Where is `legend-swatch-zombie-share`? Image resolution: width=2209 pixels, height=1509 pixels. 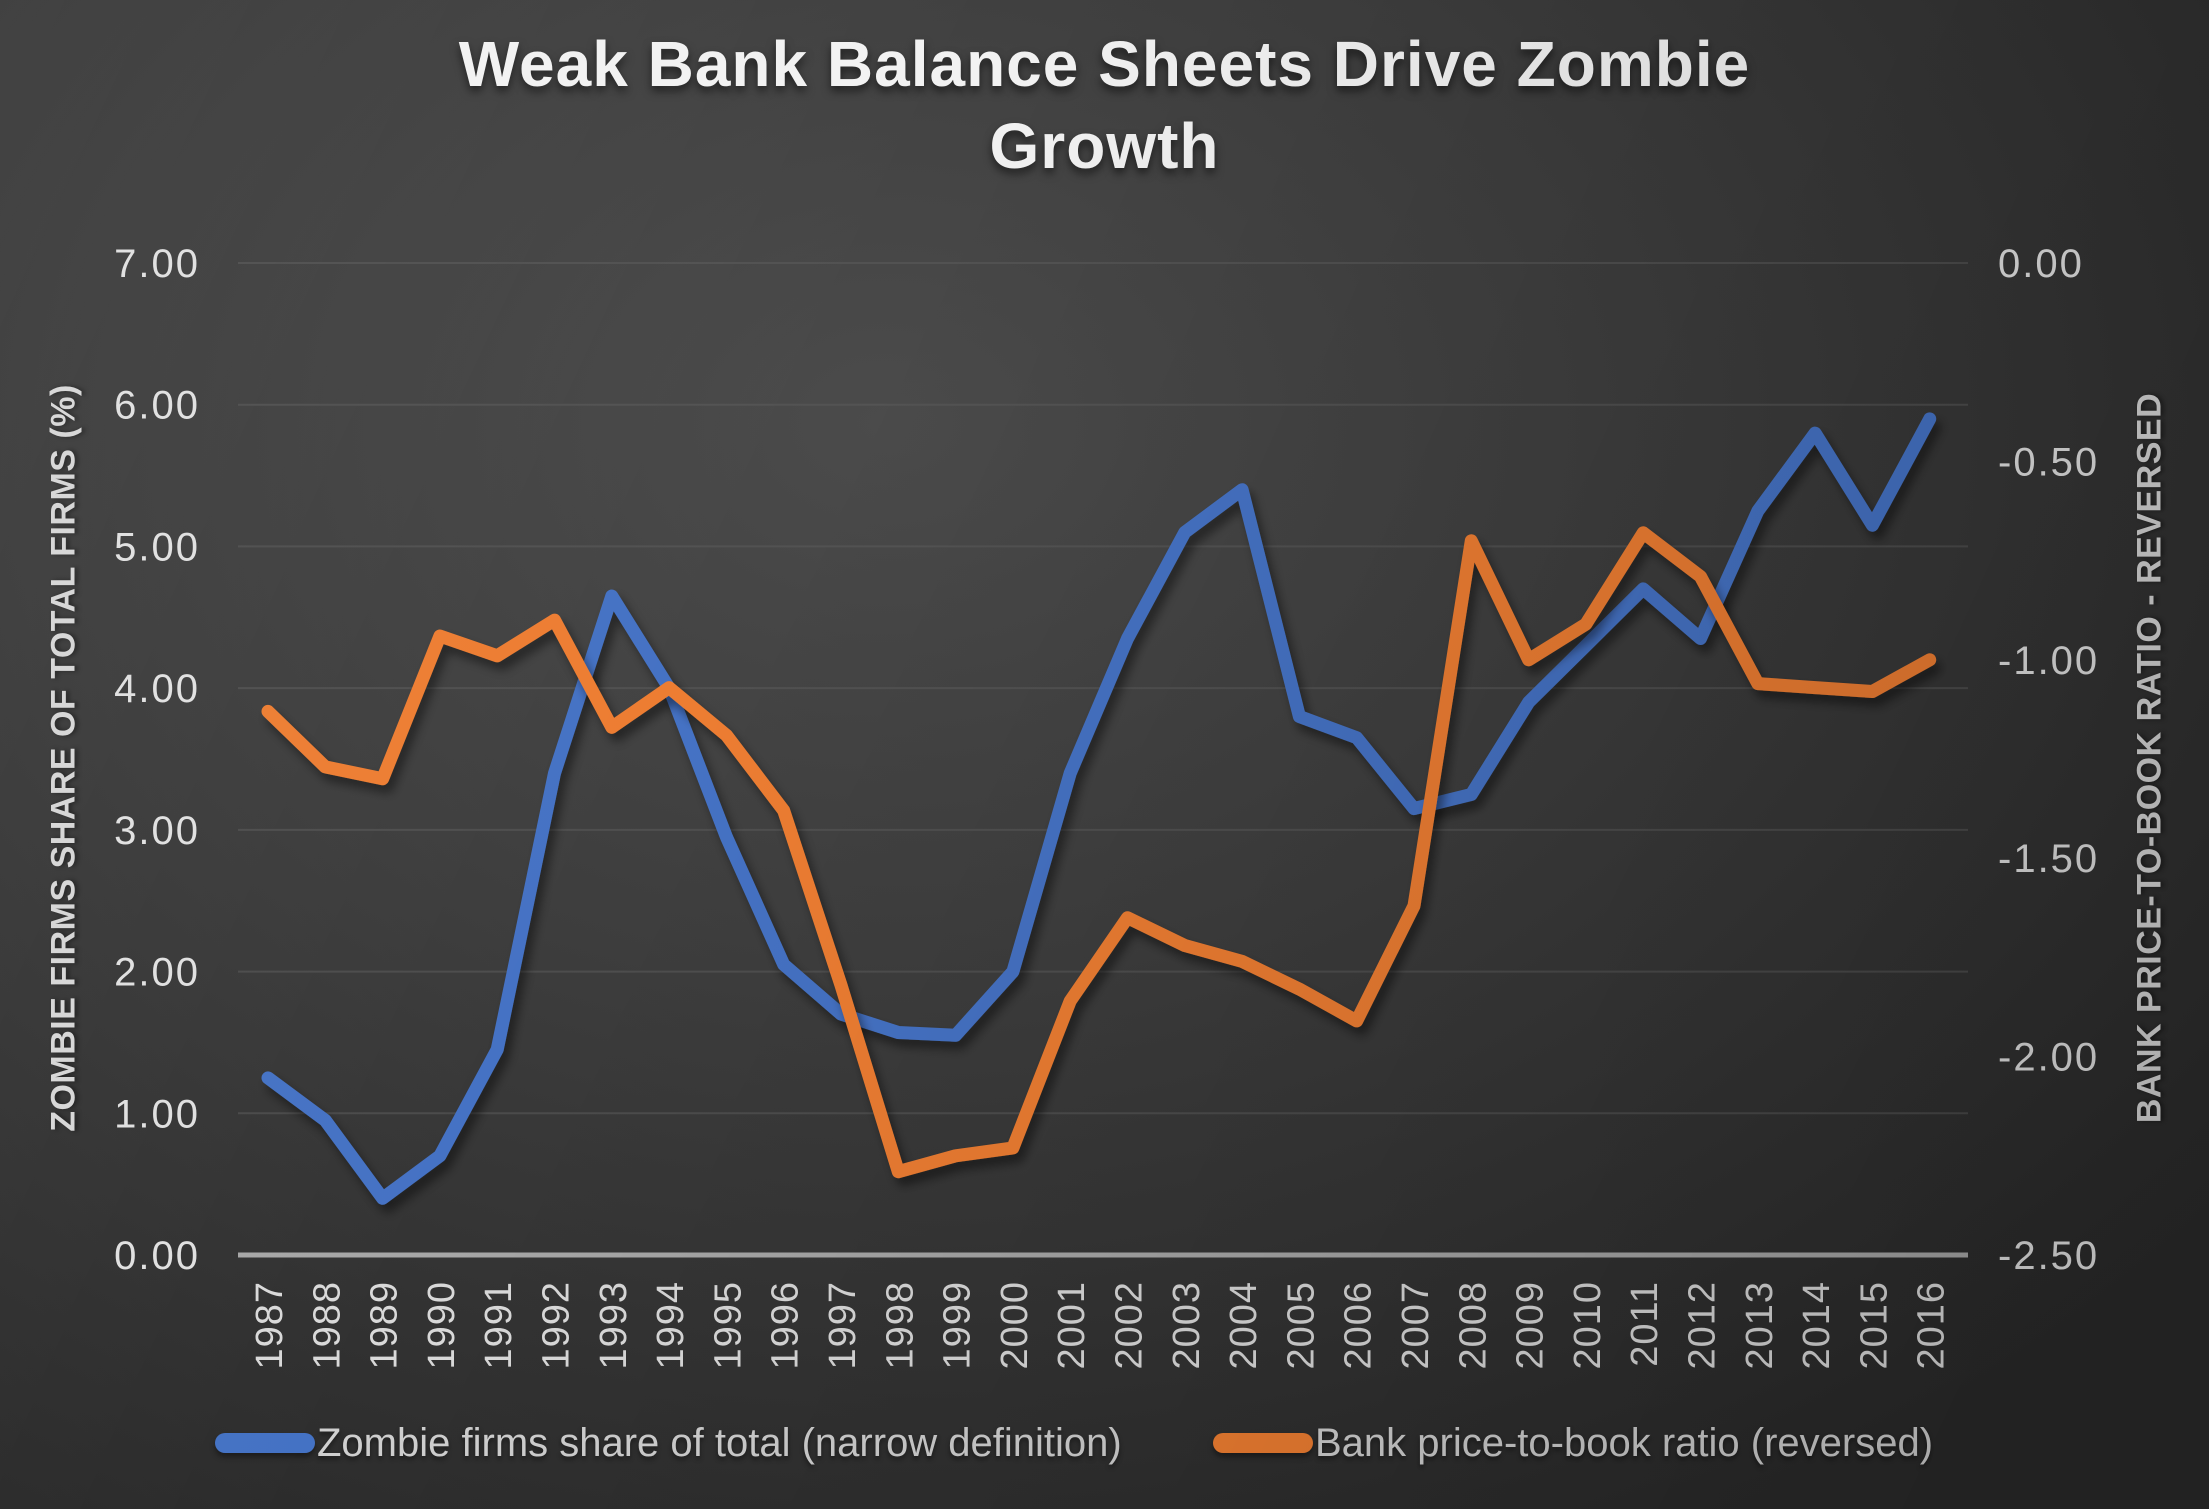
legend-swatch-zombie-share is located at coordinates (265, 1443).